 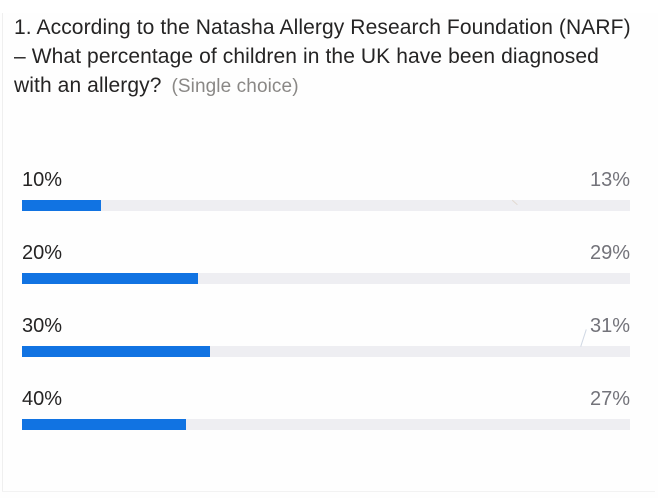 I want to click on option-label: 30%, so click(x=42, y=326).